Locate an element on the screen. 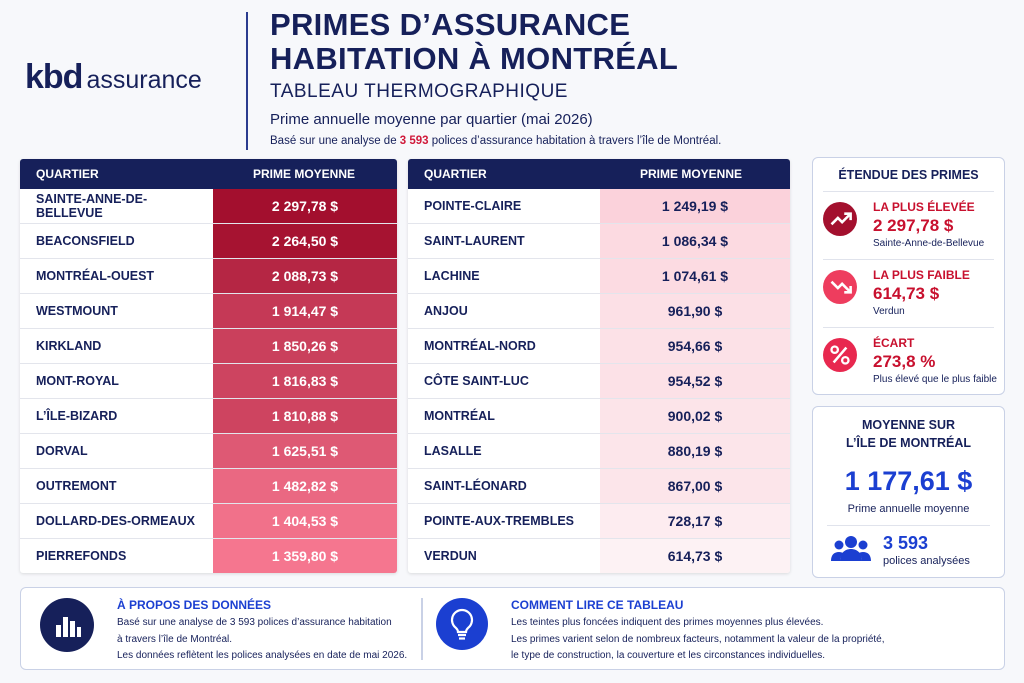 This screenshot has height=683, width=1024. average-caption: Prime annuelle moyenne is located at coordinates (908, 509).